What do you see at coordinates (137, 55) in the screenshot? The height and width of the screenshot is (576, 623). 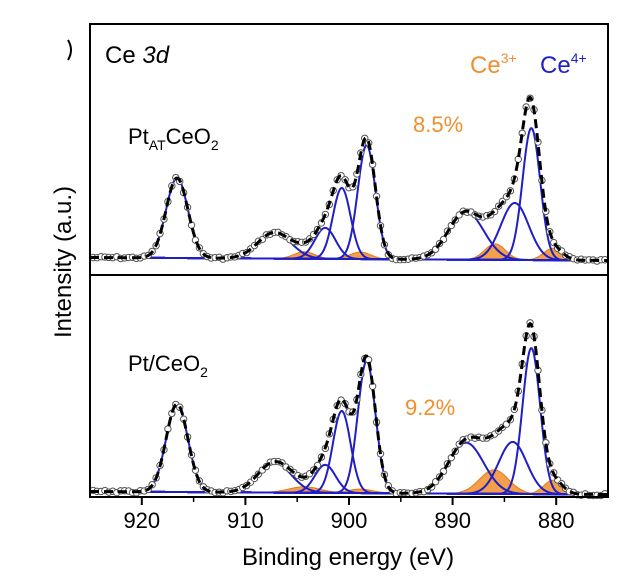 I see `chart-title: Ce 3d` at bounding box center [137, 55].